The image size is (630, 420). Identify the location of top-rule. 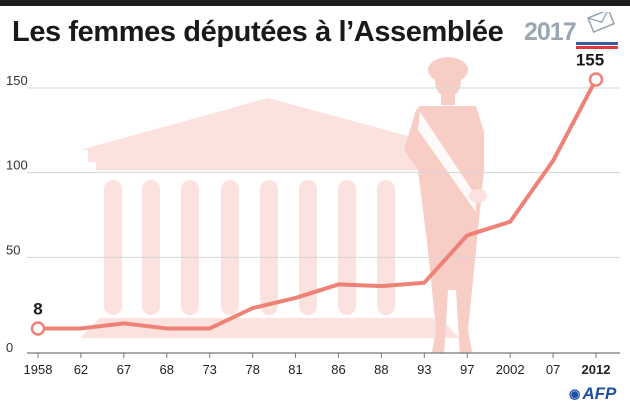
(315, 3).